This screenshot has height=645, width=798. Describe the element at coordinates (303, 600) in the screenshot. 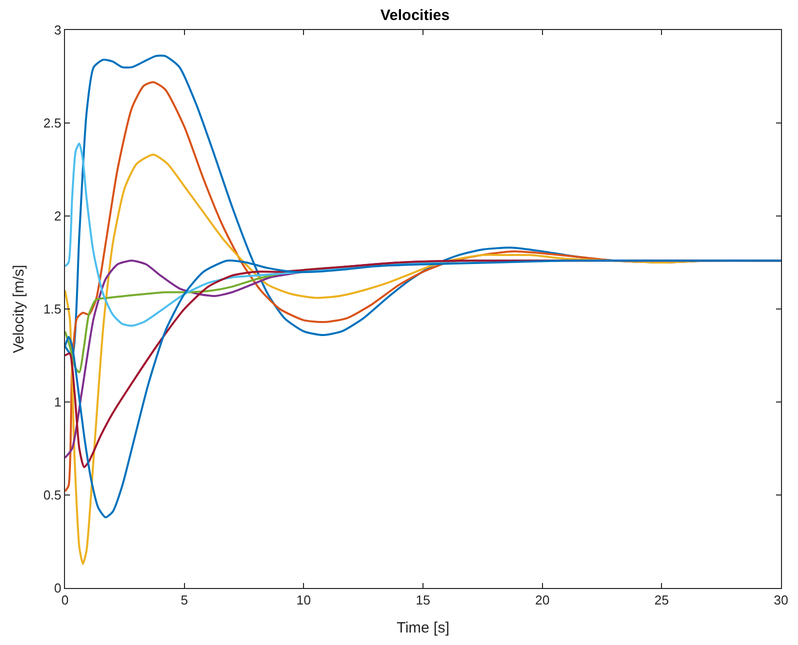

I see `x-tick-label: 10` at that location.